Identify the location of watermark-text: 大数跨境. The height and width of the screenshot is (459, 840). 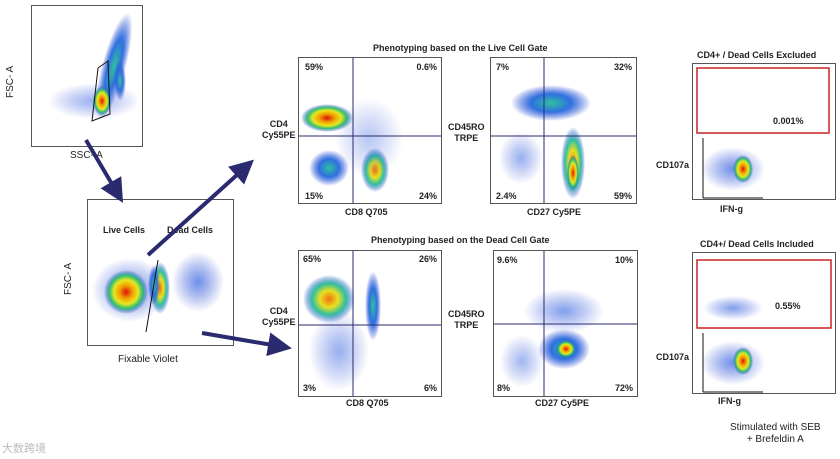
(24, 449).